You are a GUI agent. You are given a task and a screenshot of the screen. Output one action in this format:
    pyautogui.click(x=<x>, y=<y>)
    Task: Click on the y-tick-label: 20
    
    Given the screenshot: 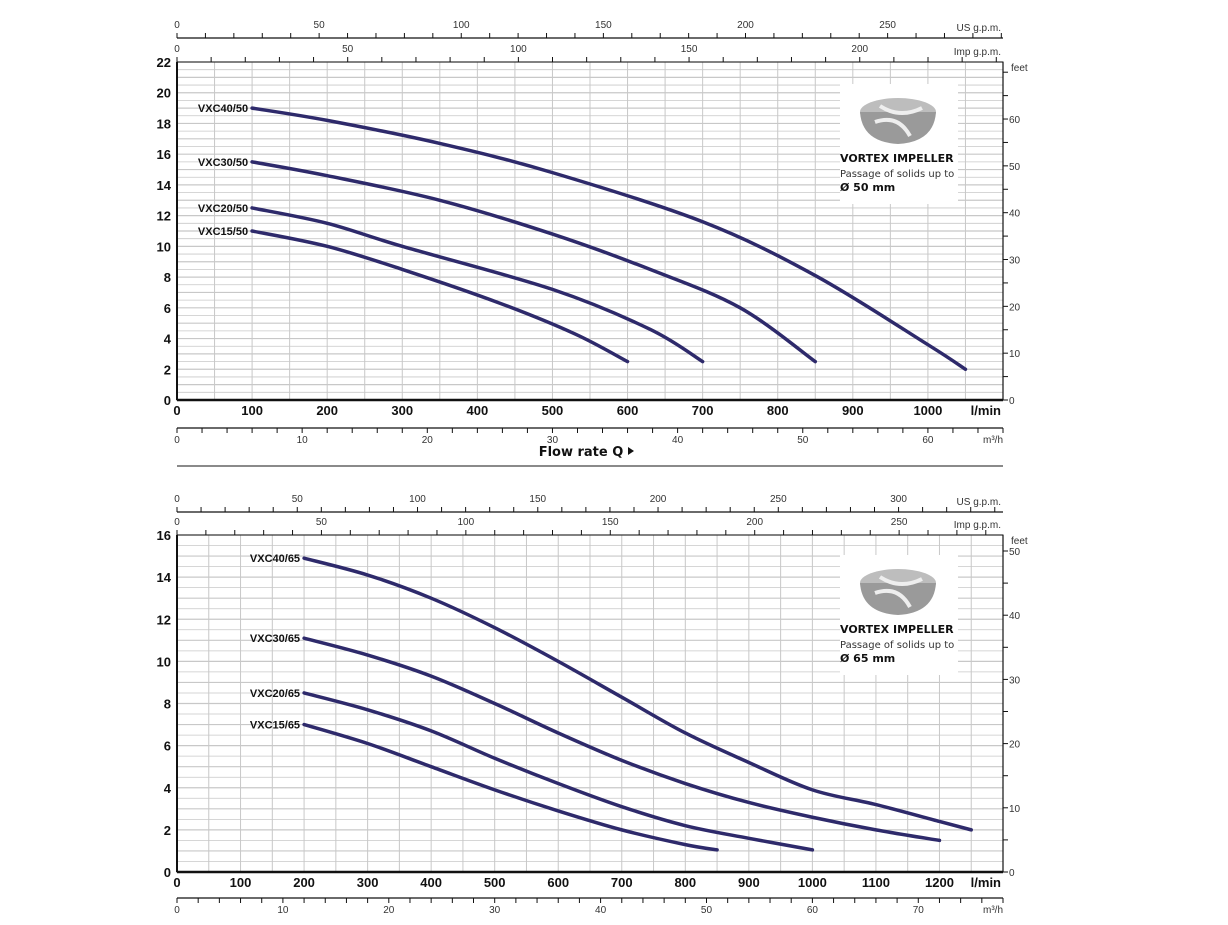 What is the action you would take?
    pyautogui.click(x=164, y=93)
    